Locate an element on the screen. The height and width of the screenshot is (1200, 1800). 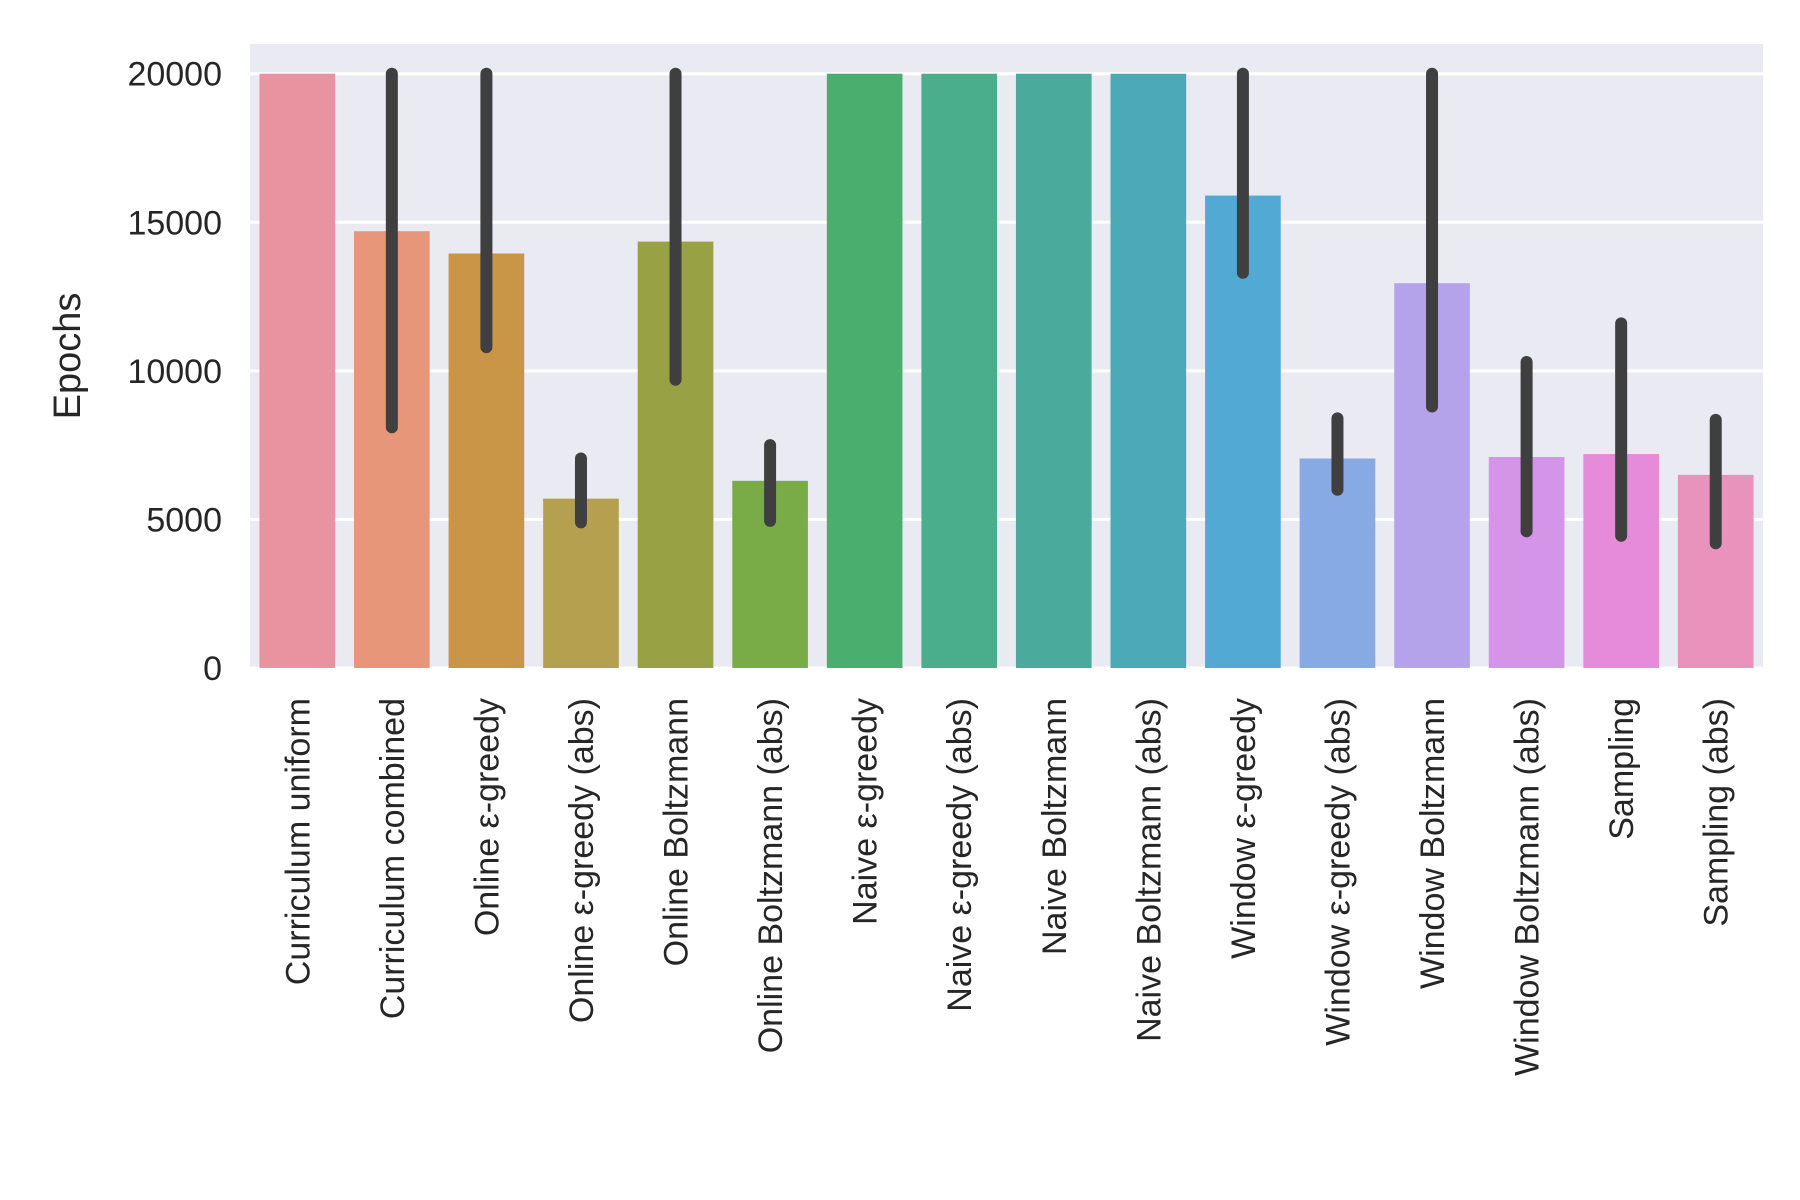
x-tick-label: Online Boltzmann (abs) is located at coordinates (771, 875).